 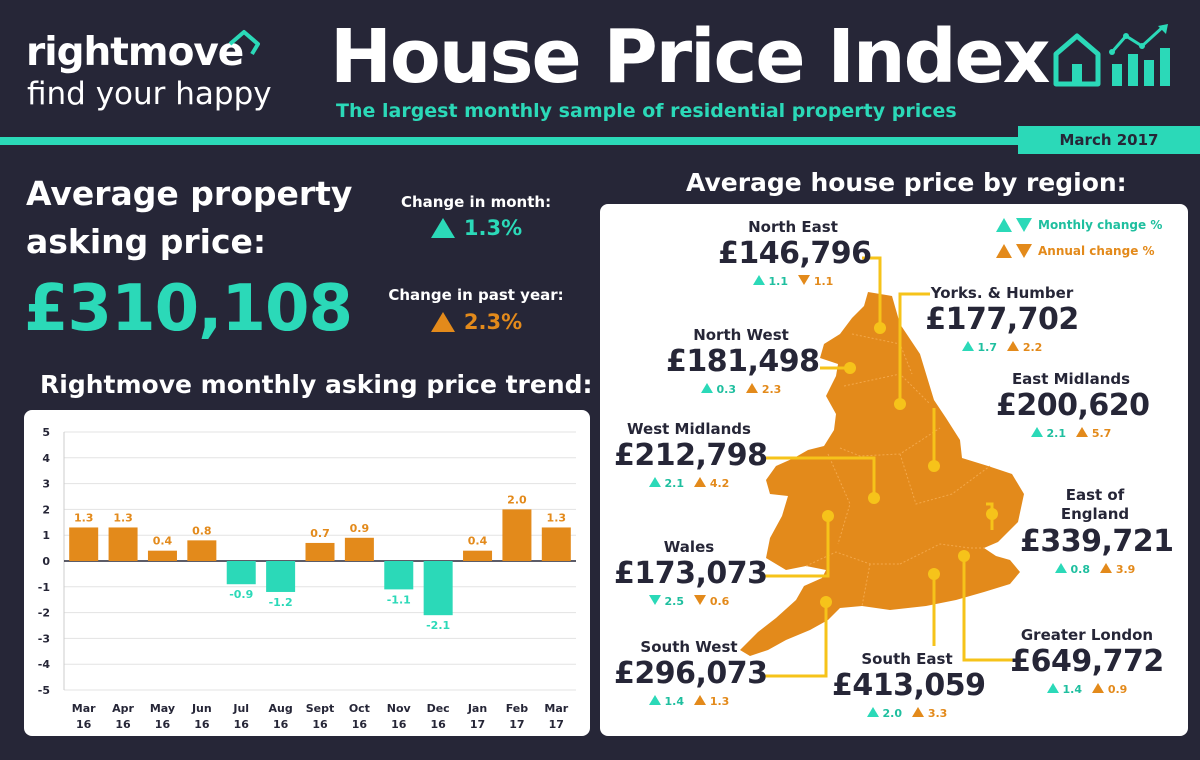 I want to click on house-logo-icon, so click(x=244, y=46).